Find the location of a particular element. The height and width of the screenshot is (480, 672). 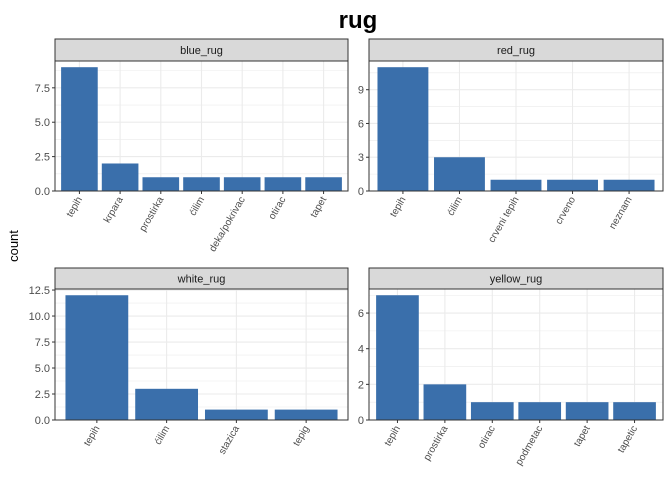

chart-title: rug is located at coordinates (358, 20).